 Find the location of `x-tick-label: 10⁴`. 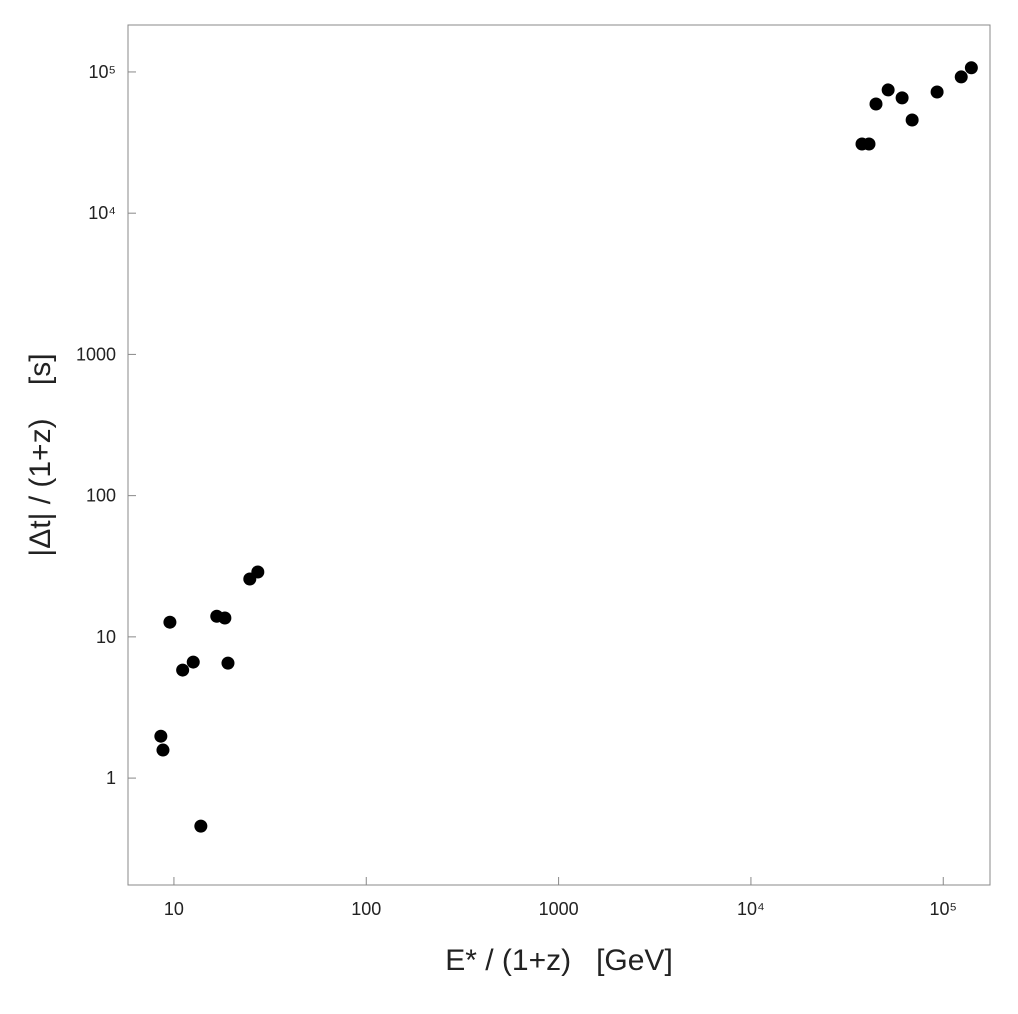

x-tick-label: 10⁴ is located at coordinates (751, 909).